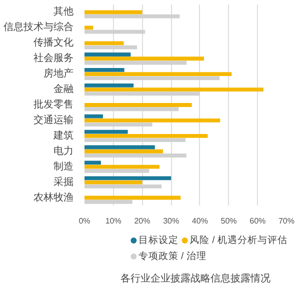 The image size is (300, 290). What do you see at coordinates (142, 221) in the screenshot?
I see `x-tick-label: 20%` at bounding box center [142, 221].